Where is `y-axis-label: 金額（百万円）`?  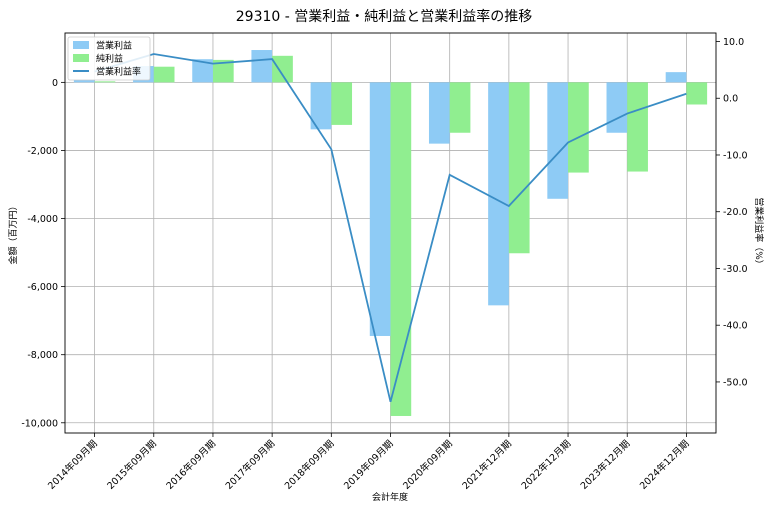
y-axis-label: 金額（百万円） is located at coordinates (13, 232).